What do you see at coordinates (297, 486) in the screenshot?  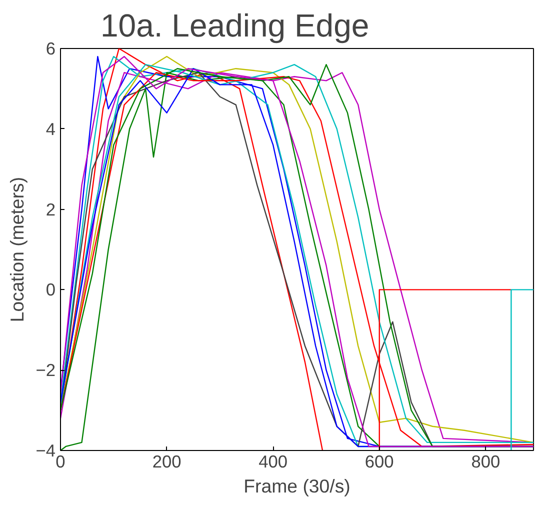 I see `x-axis-title: Frame (30/s)` at bounding box center [297, 486].